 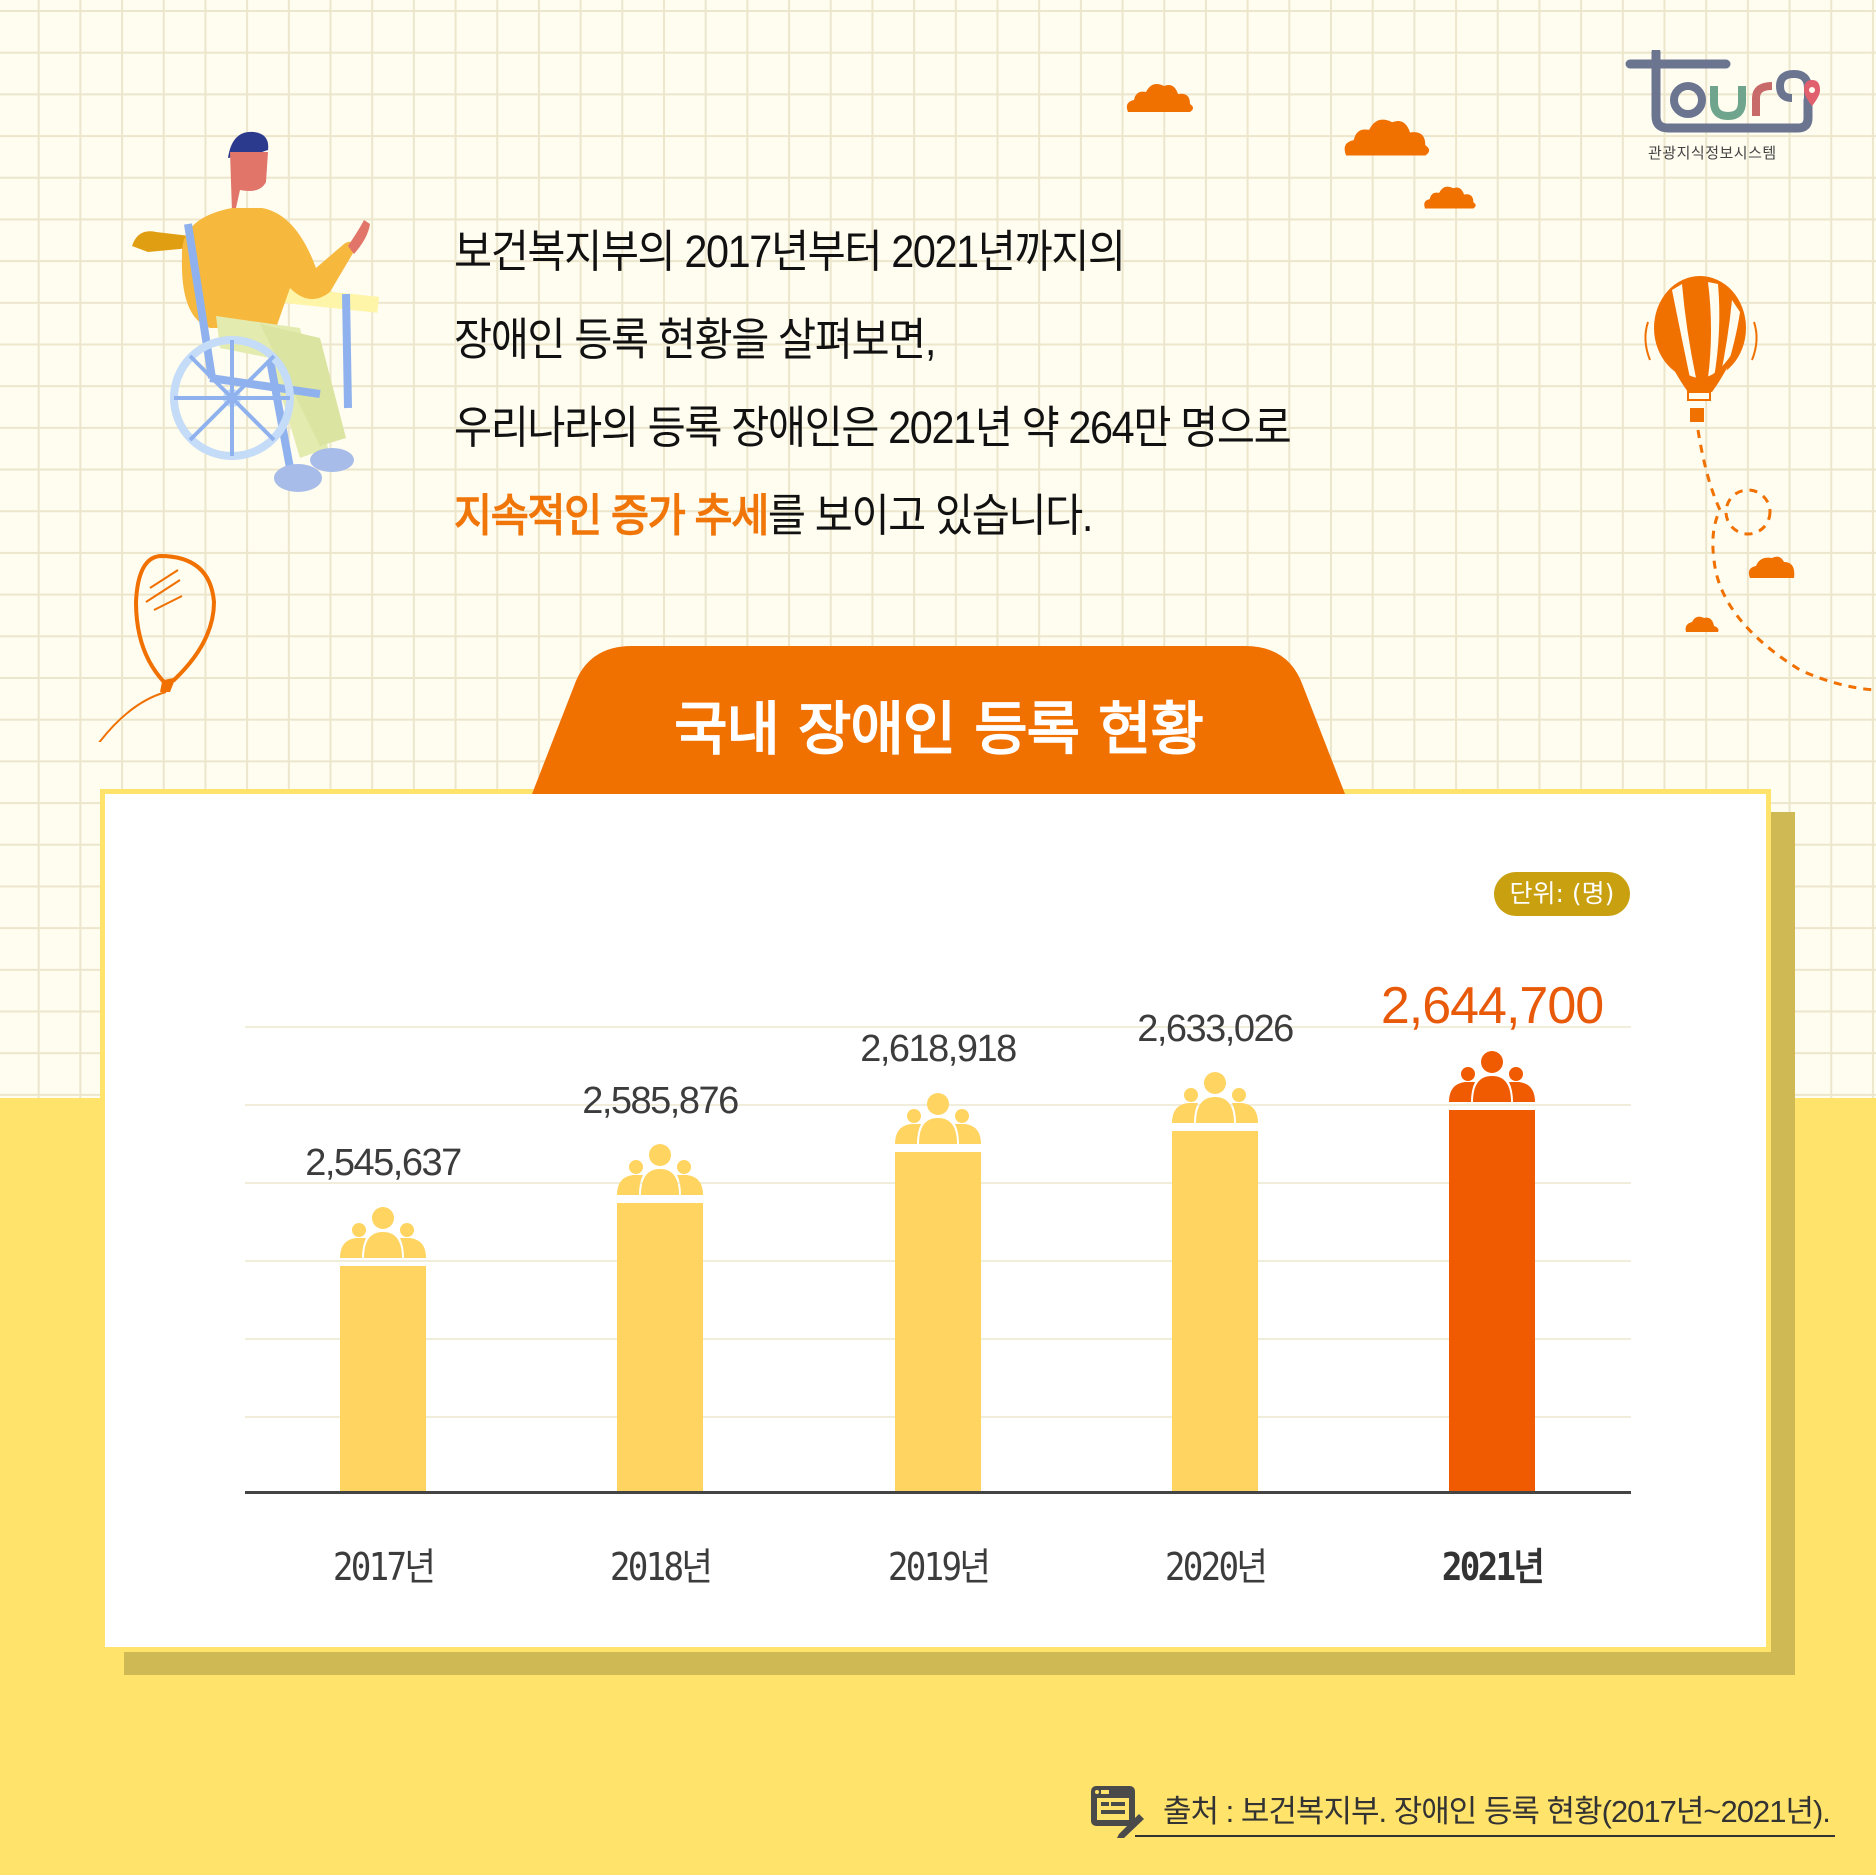 I want to click on hot-air-balloon-icon, so click(x=1760, y=484).